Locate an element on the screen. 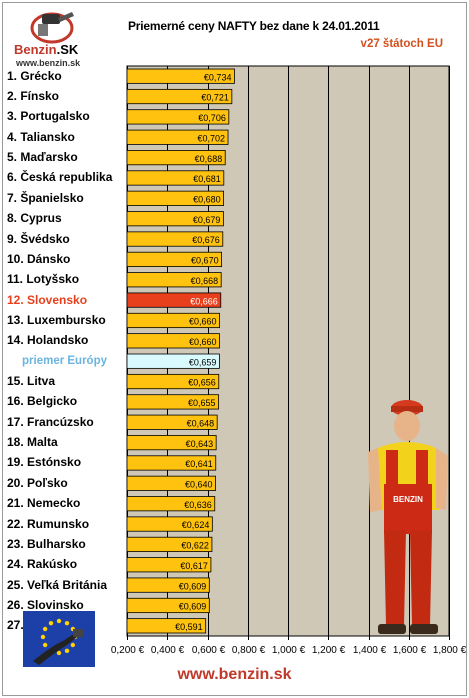 This screenshot has width=469, height=698. category-label: 8. Cyprus is located at coordinates (34, 218).